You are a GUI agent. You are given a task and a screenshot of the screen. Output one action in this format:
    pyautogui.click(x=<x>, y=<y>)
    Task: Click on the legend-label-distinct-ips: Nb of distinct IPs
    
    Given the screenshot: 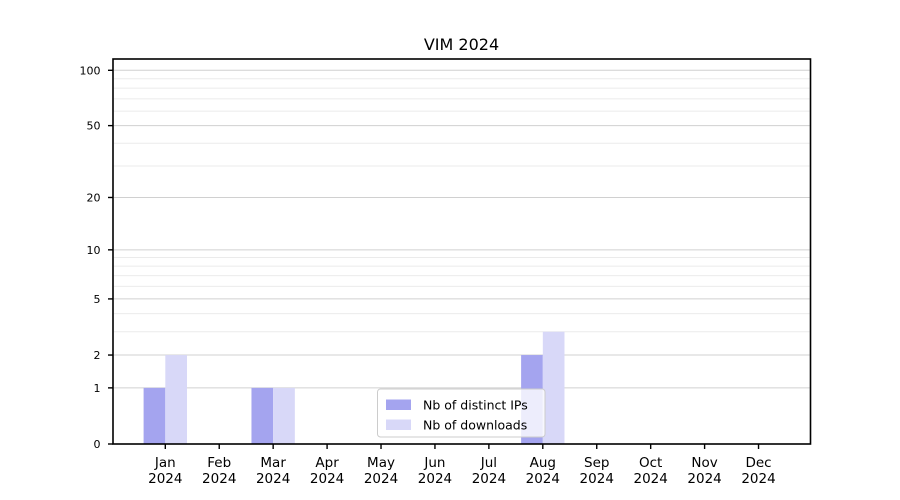 What is the action you would take?
    pyautogui.click(x=475, y=405)
    